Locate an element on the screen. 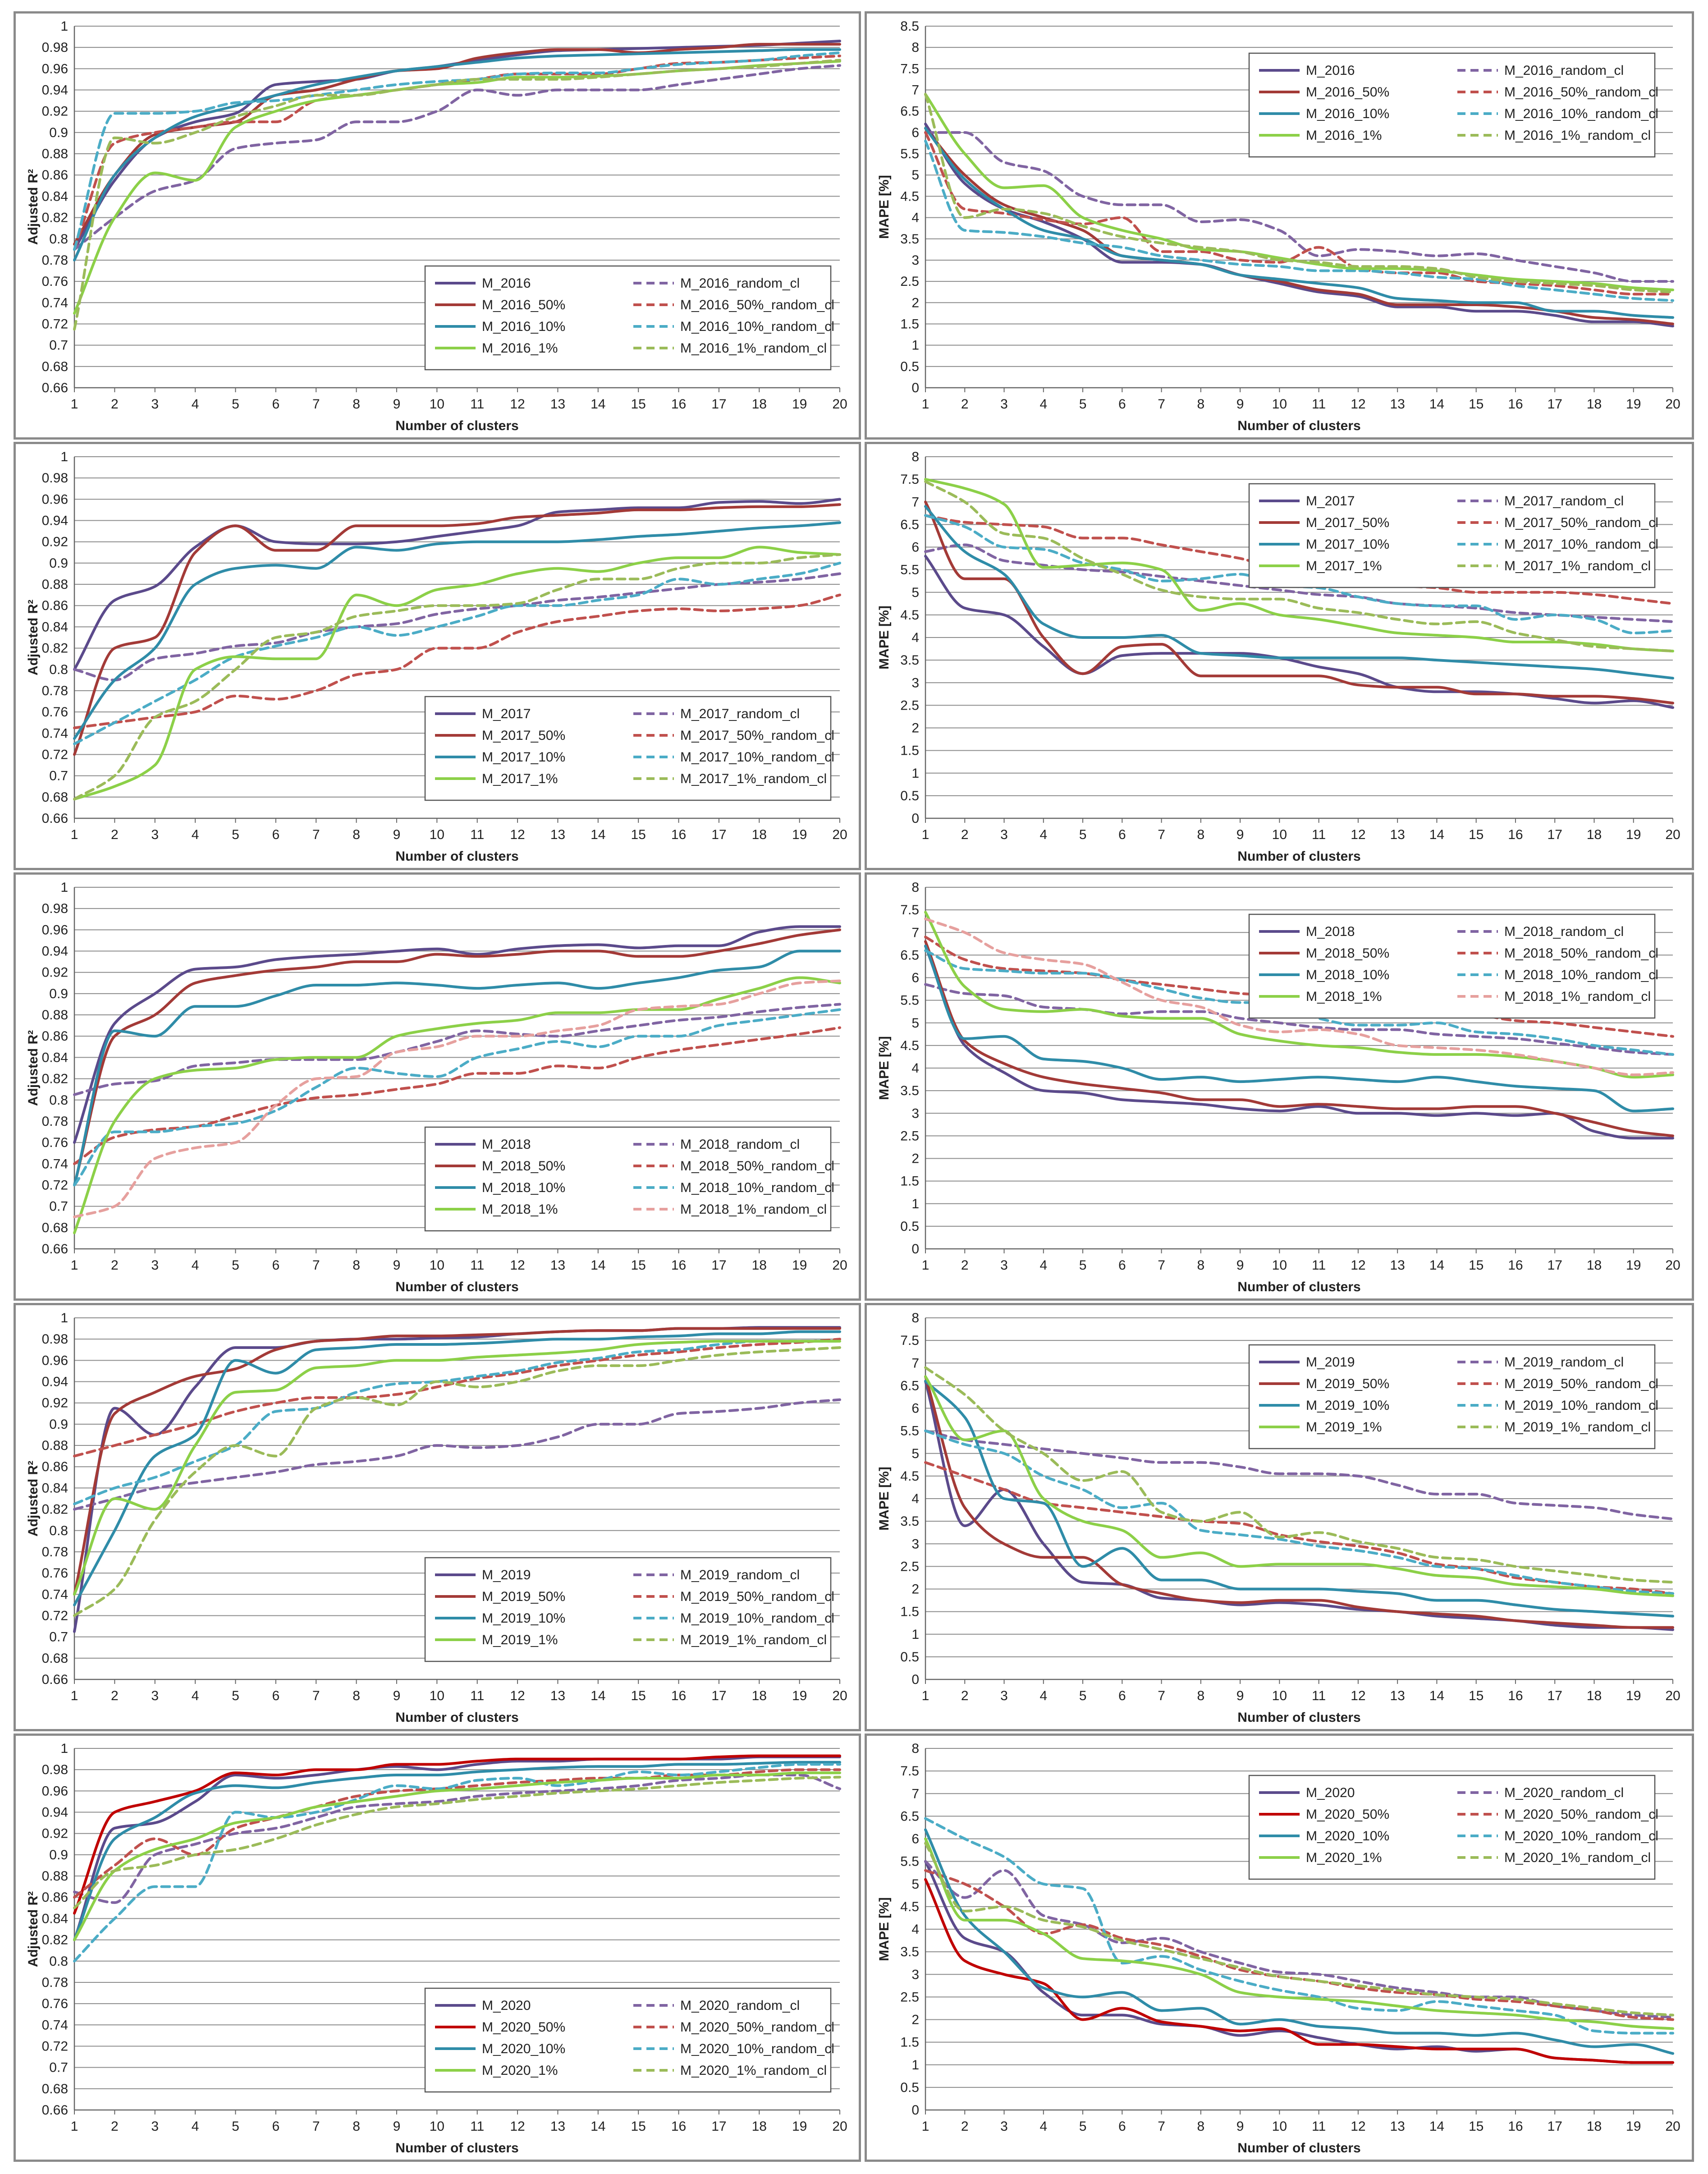  series-line-m-2020-10pct is located at coordinates (1299, 1942).